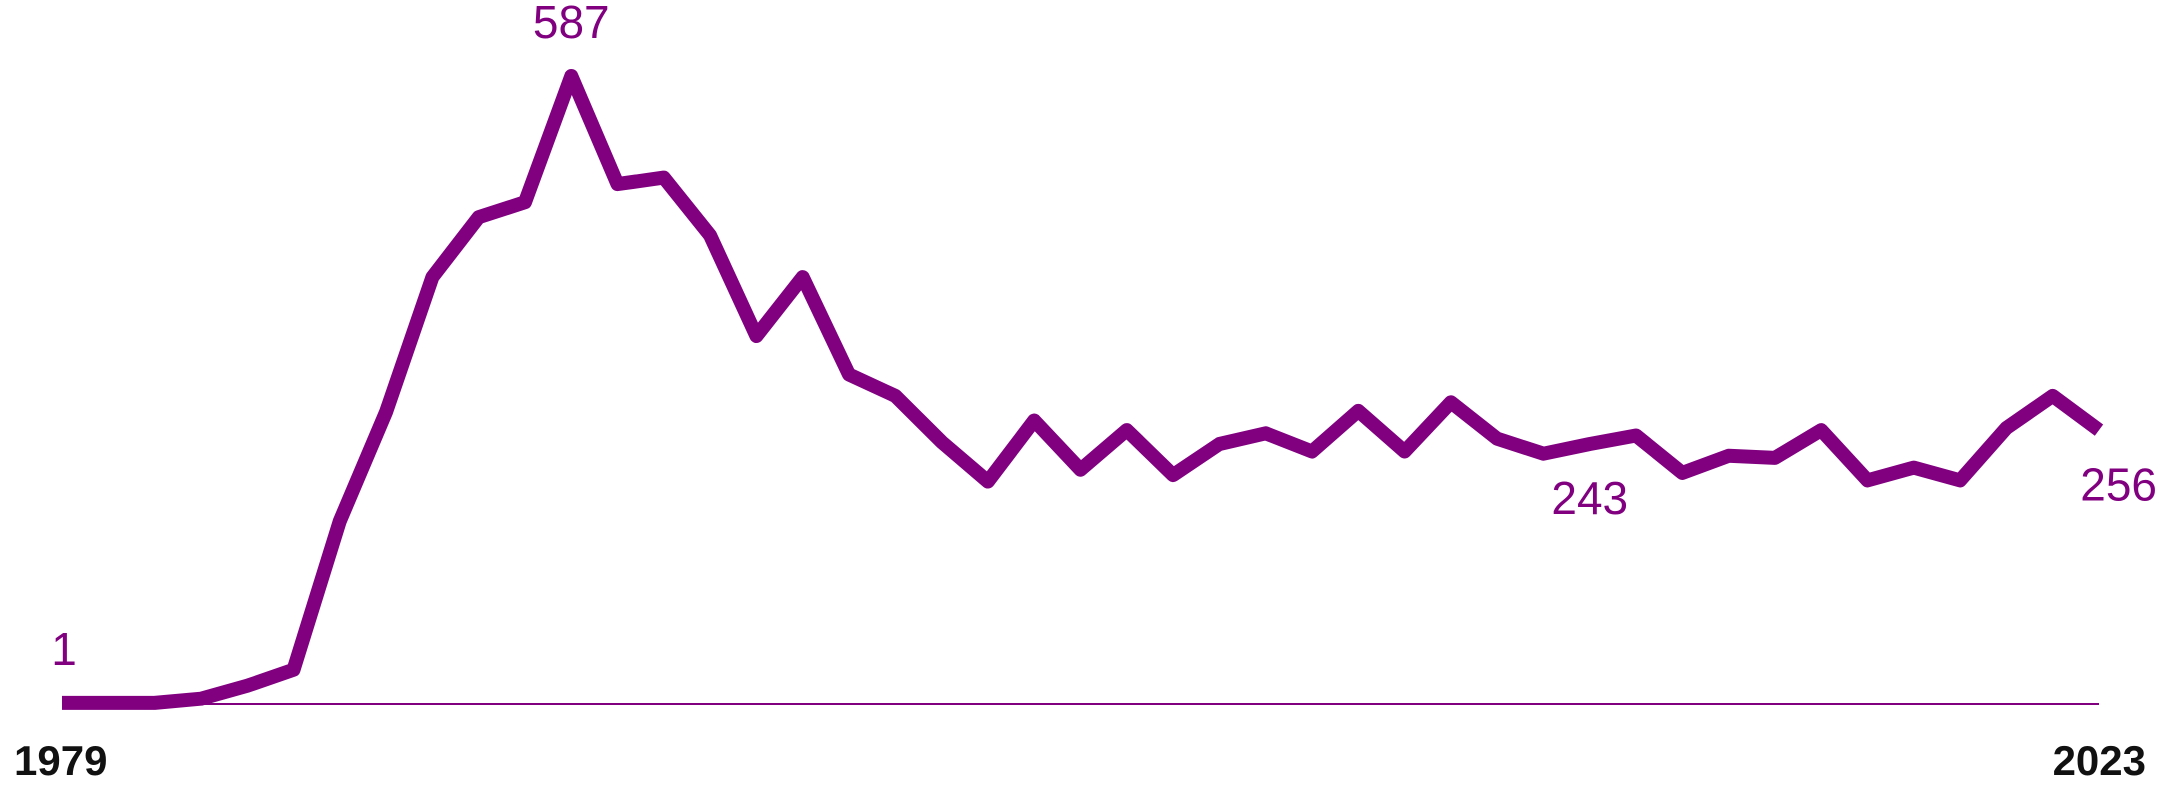 The width and height of the screenshot is (2178, 788). I want to click on value-label: 243, so click(1589, 498).